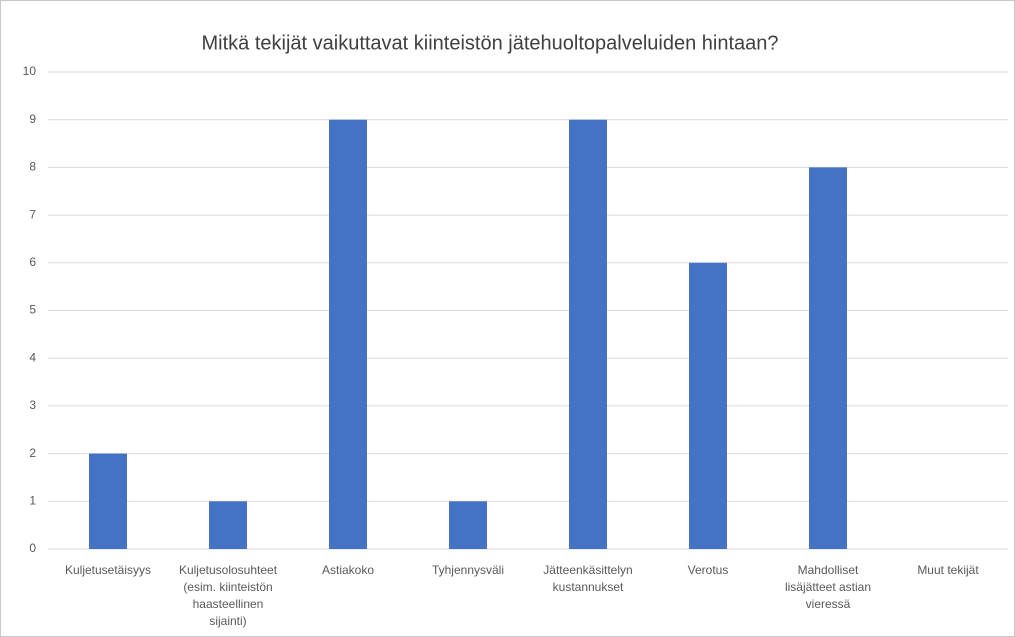 This screenshot has width=1015, height=637. Describe the element at coordinates (32, 548) in the screenshot. I see `y-tick-label: 0` at that location.